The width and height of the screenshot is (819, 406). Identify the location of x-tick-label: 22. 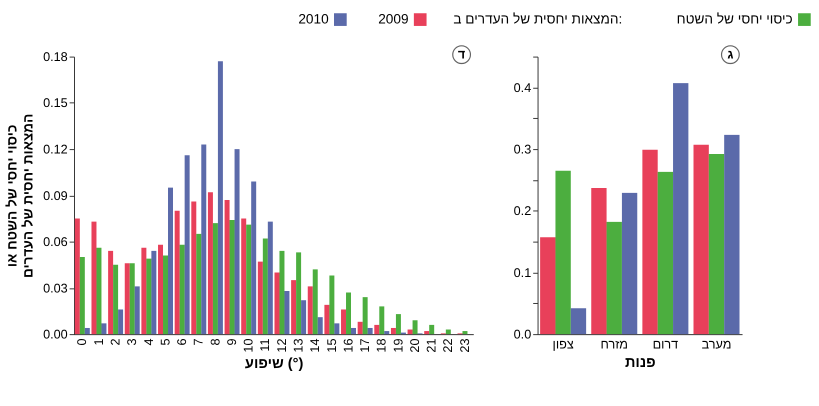
(448, 345).